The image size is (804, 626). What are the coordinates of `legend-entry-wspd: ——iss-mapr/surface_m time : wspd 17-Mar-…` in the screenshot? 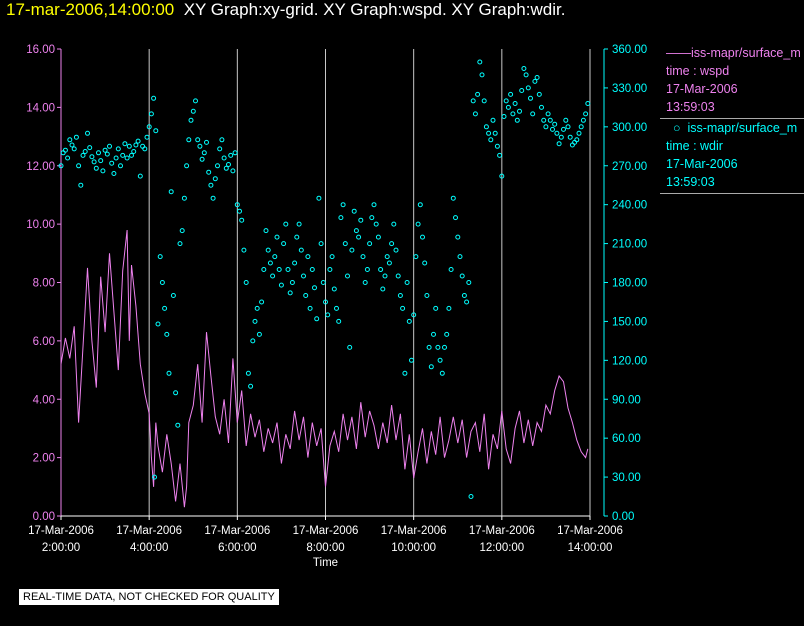 It's located at (732, 80).